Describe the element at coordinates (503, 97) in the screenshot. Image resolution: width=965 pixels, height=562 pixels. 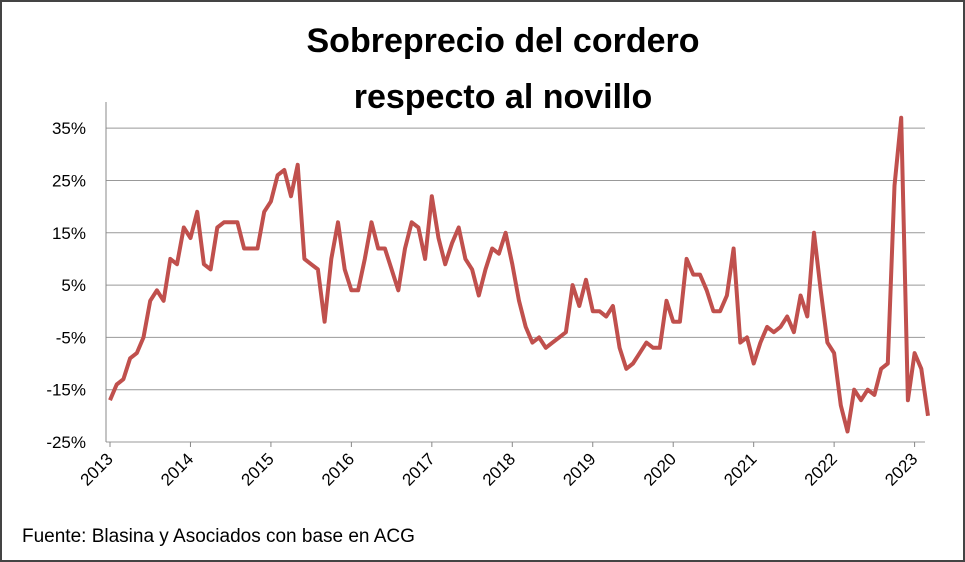
I see `chart-title: respecto al novillo` at that location.